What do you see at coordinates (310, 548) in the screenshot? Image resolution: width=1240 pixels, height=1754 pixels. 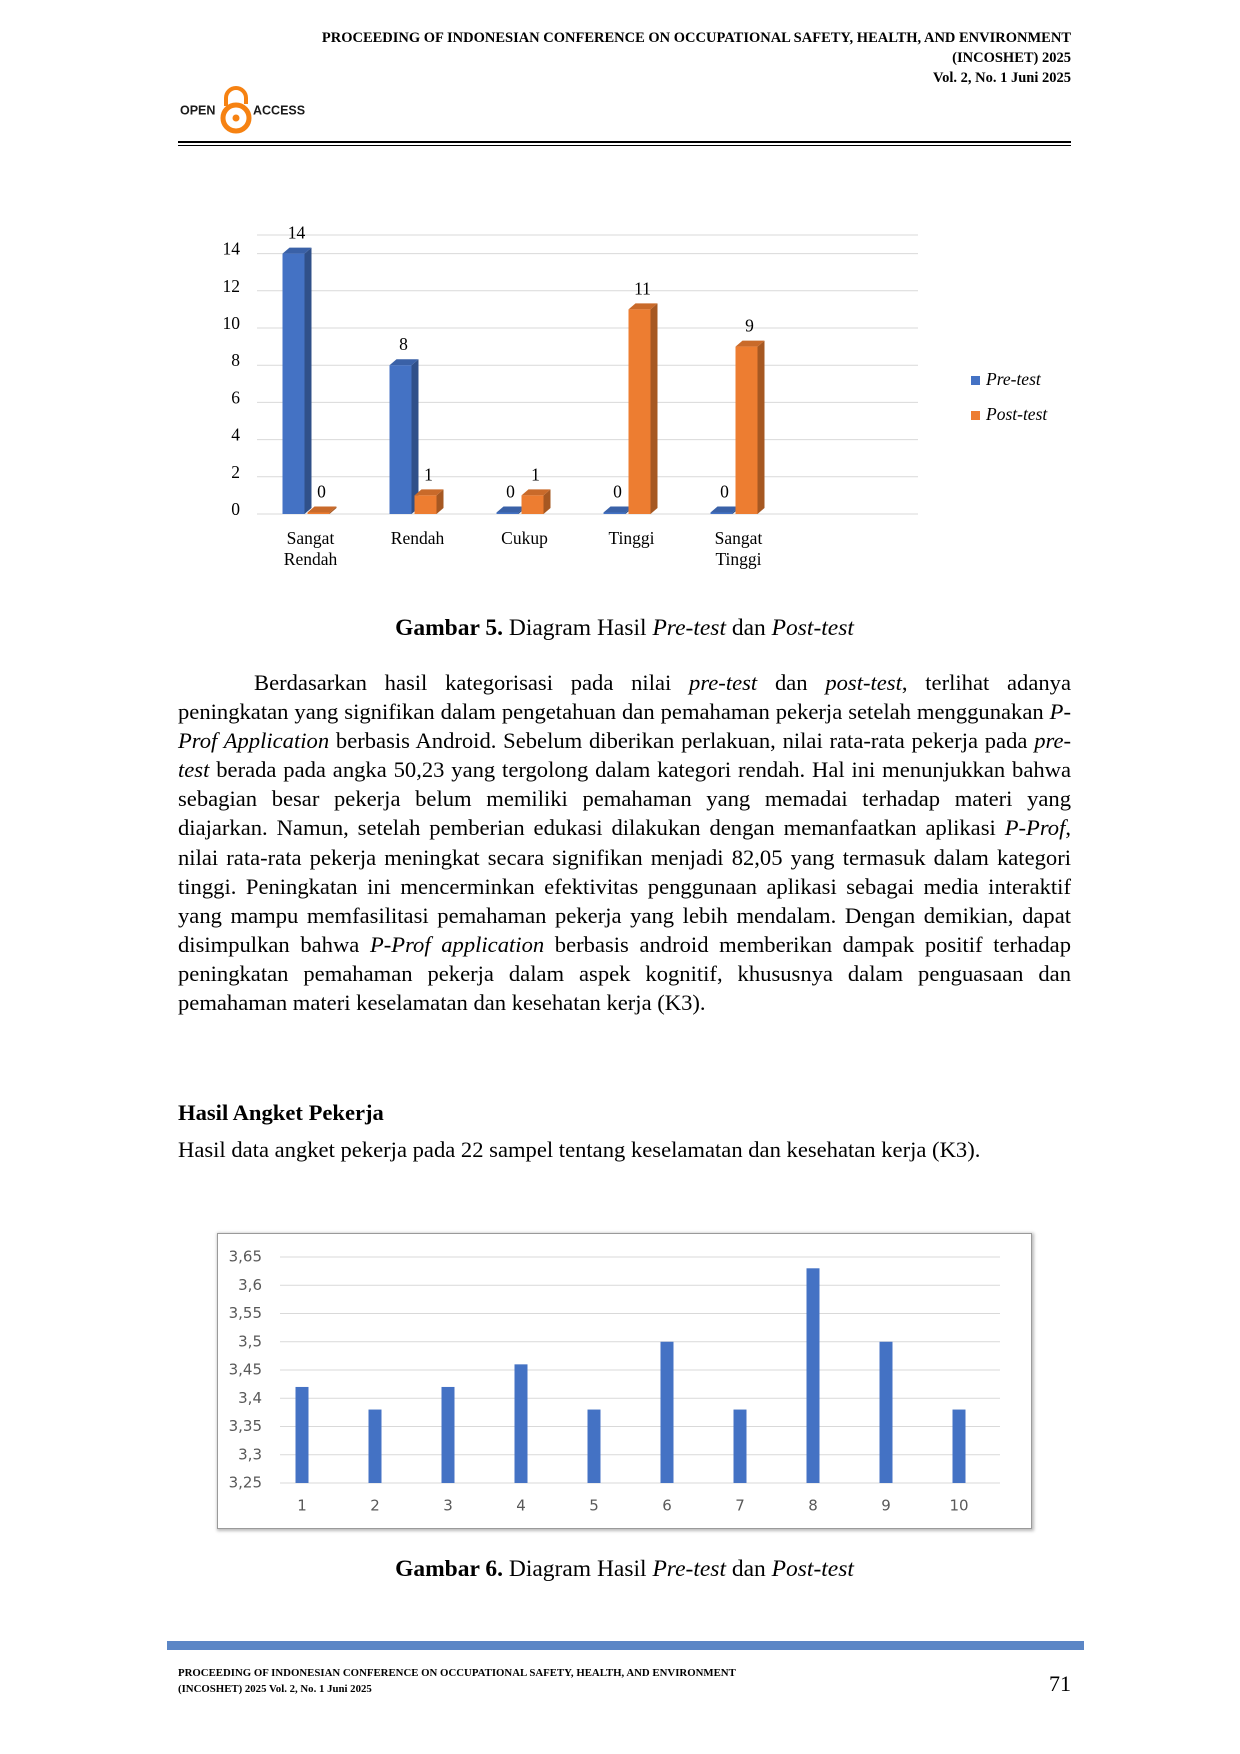 I see `x-tick-label: Sangat Rendah` at bounding box center [310, 548].